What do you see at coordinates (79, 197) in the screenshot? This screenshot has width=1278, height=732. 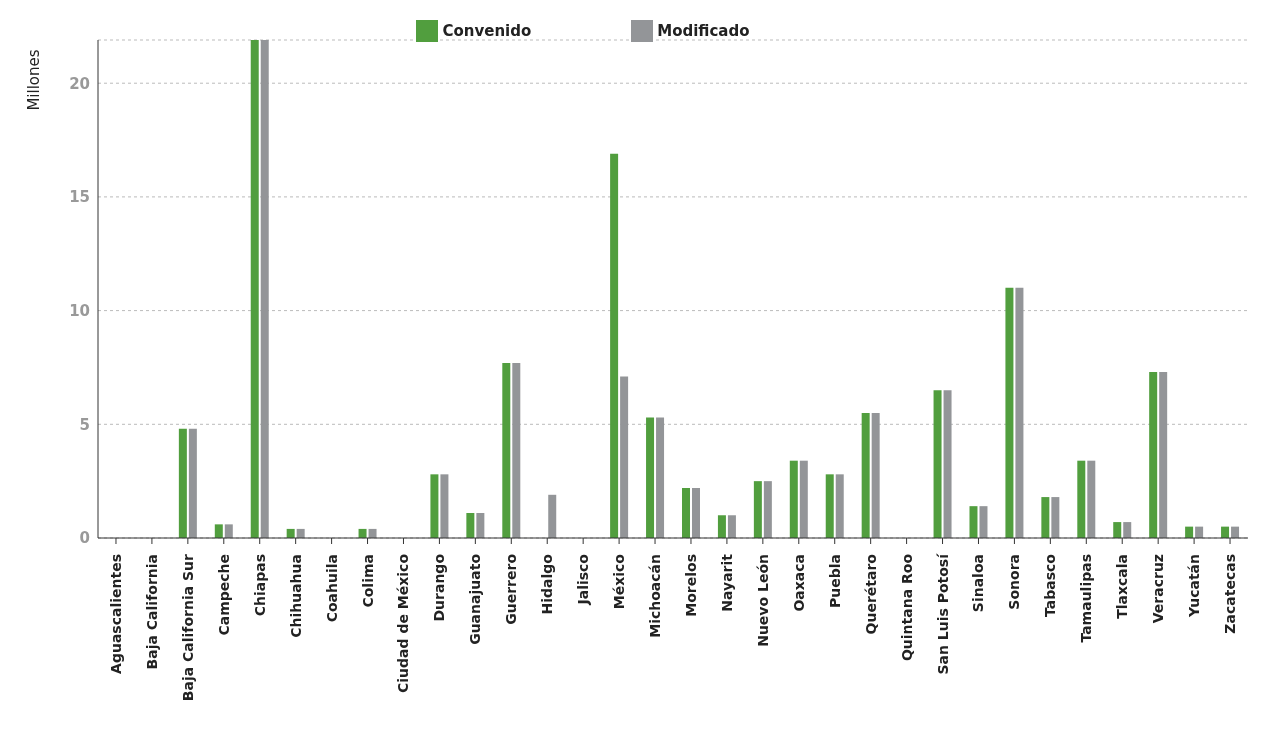 I see `y-tick-label: 15` at bounding box center [79, 197].